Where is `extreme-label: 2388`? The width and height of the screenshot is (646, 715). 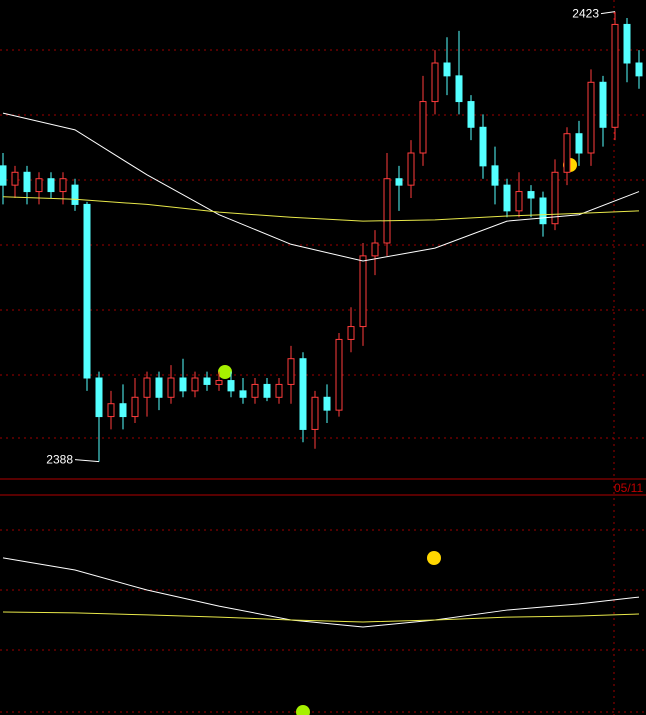
extreme-label: 2388 is located at coordinates (59, 460).